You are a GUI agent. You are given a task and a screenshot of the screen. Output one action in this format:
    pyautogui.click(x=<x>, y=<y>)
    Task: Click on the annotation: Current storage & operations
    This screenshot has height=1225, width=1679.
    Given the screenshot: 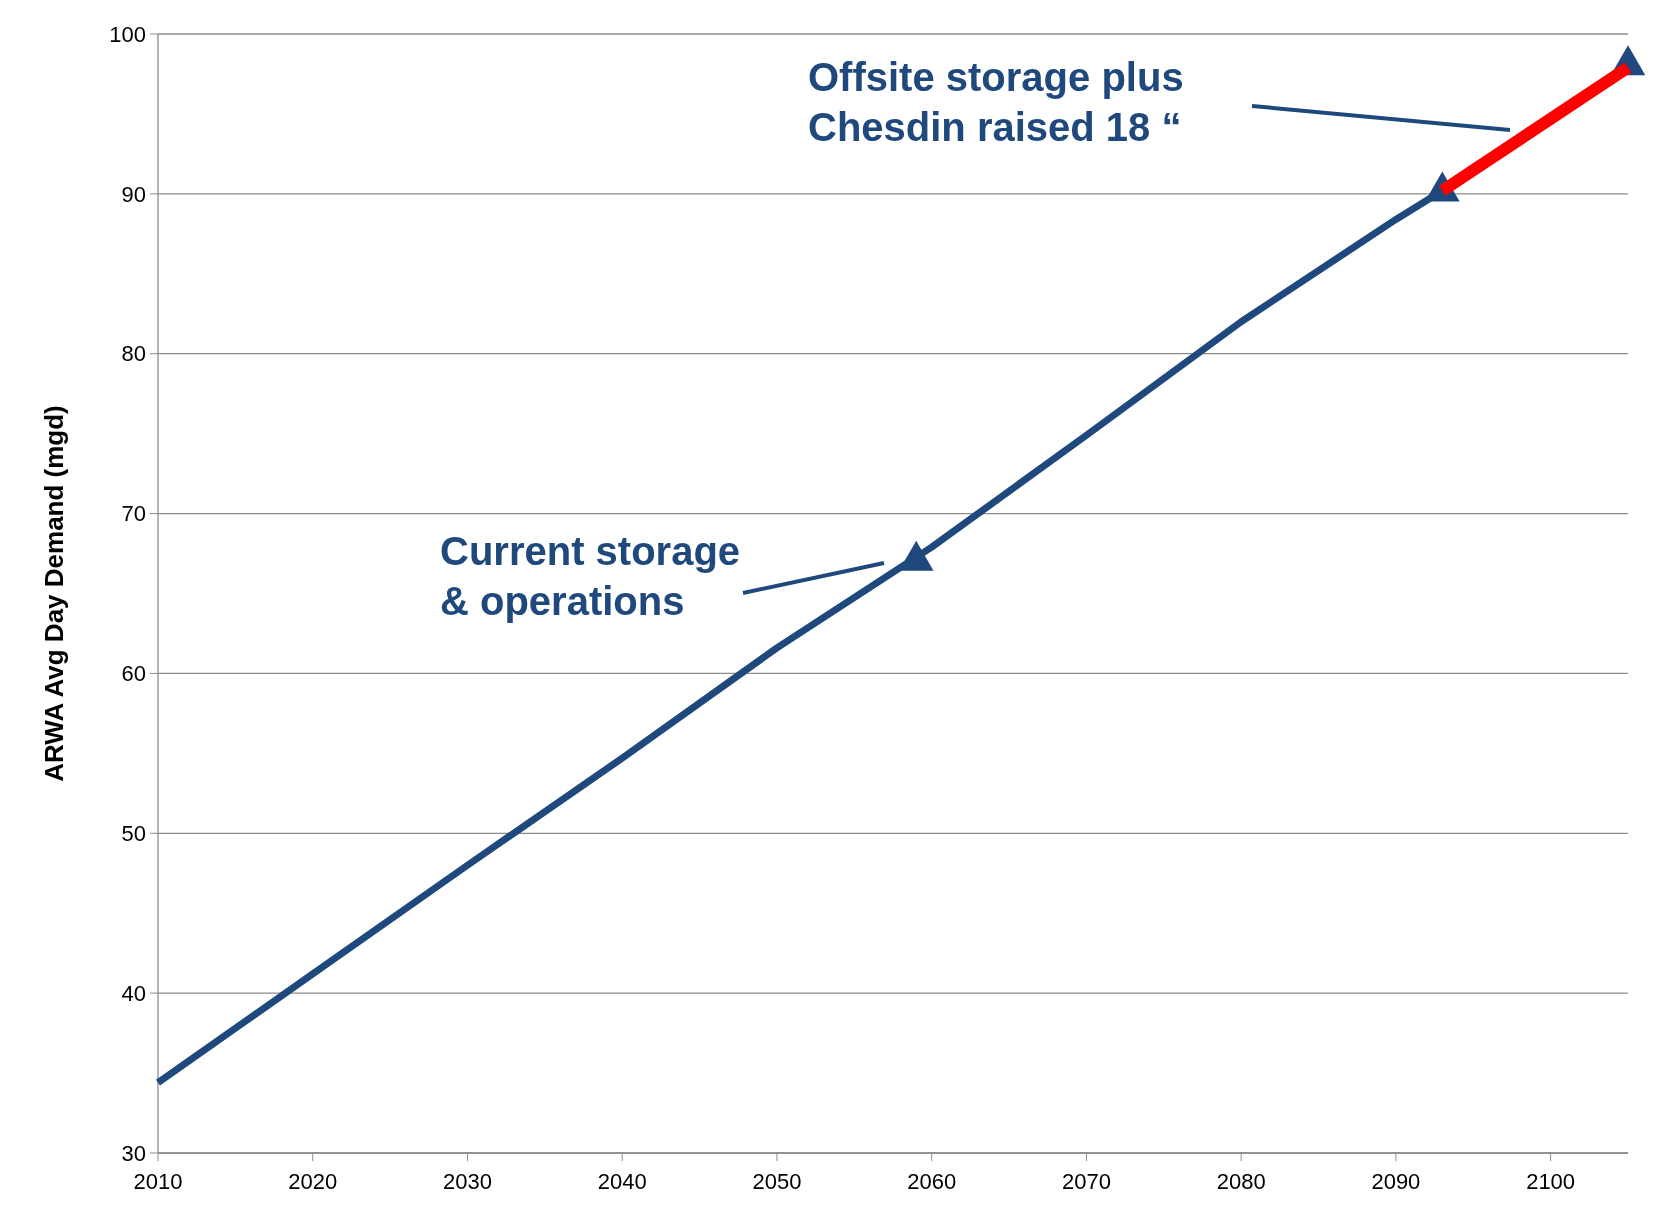 What is the action you would take?
    pyautogui.click(x=590, y=576)
    